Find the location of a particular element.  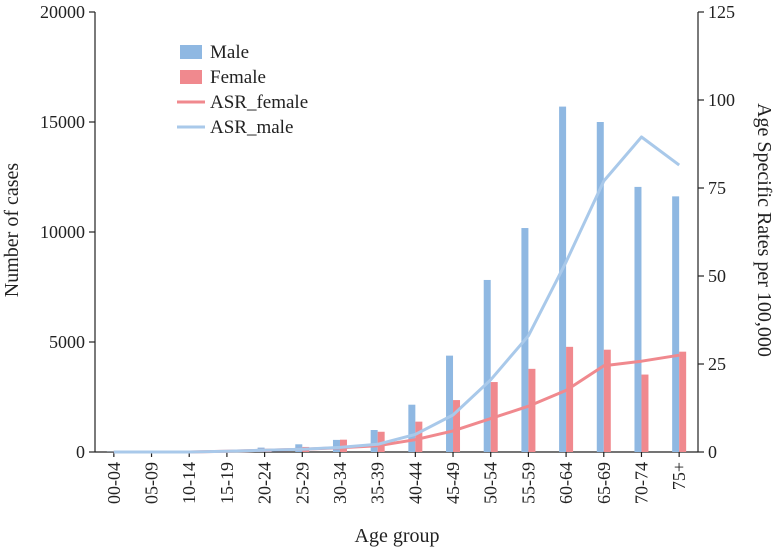

x-tick-label: 65-69 is located at coordinates (604, 483).